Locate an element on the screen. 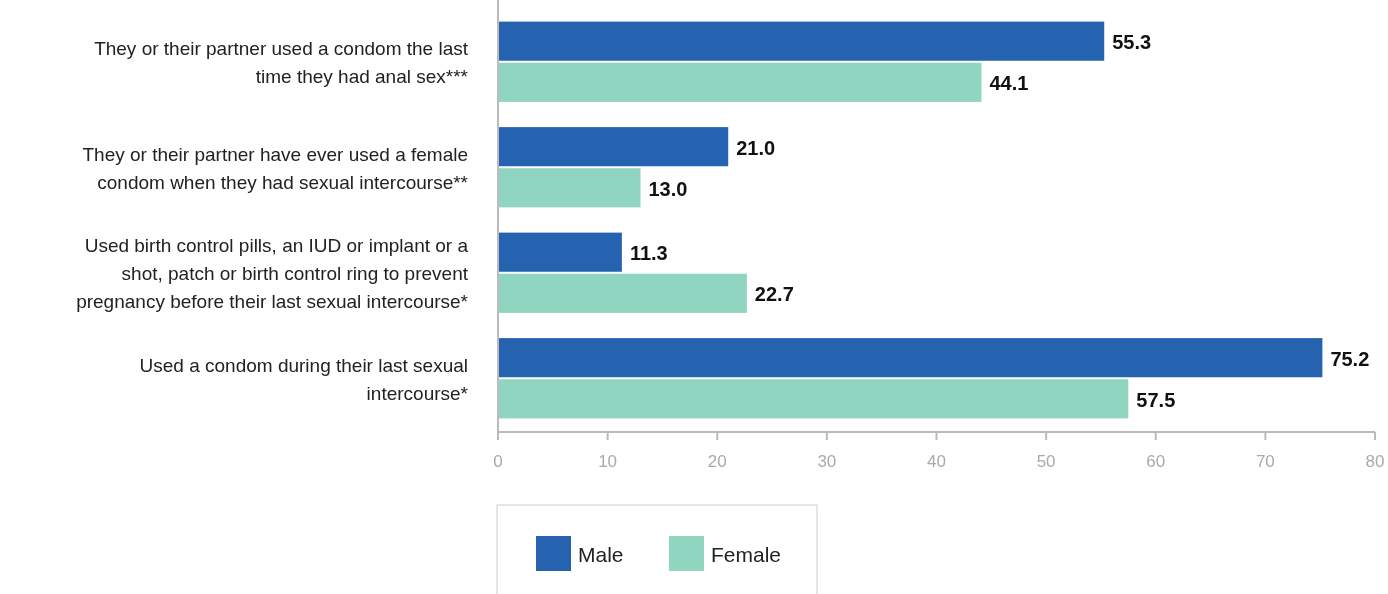 Image resolution: width=1388 pixels, height=594 pixels. text: 21.0 is located at coordinates (756, 147).